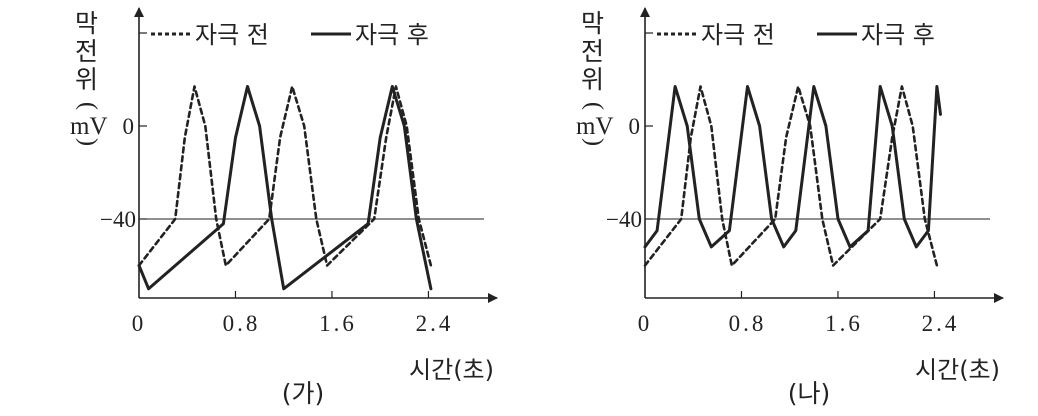 The width and height of the screenshot is (1038, 416). What do you see at coordinates (303, 393) in the screenshot?
I see `panel-caption: (가)` at bounding box center [303, 393].